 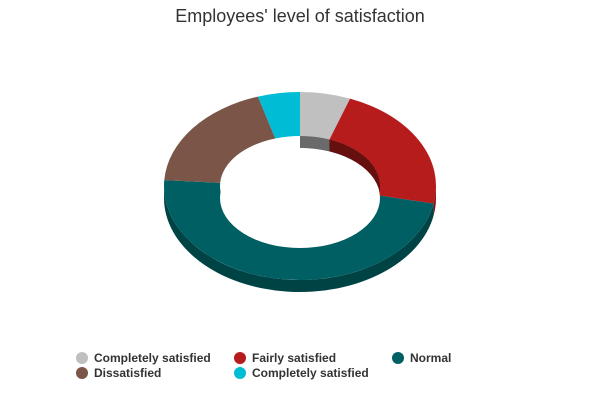 I want to click on legend-item-normal: Normal, so click(x=421, y=358).